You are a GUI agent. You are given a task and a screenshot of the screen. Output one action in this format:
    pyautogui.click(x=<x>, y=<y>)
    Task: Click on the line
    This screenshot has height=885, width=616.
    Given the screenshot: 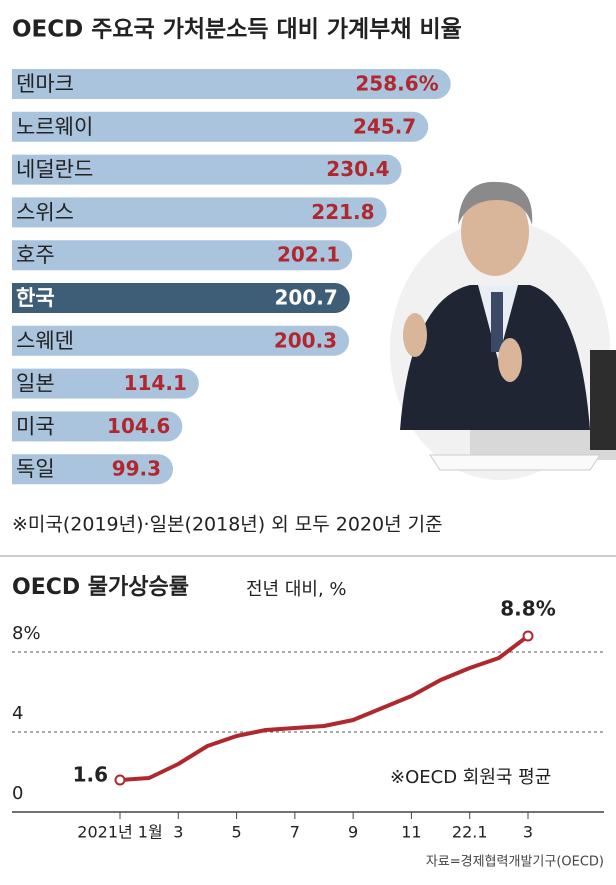 What is the action you would take?
    pyautogui.click(x=324, y=708)
    